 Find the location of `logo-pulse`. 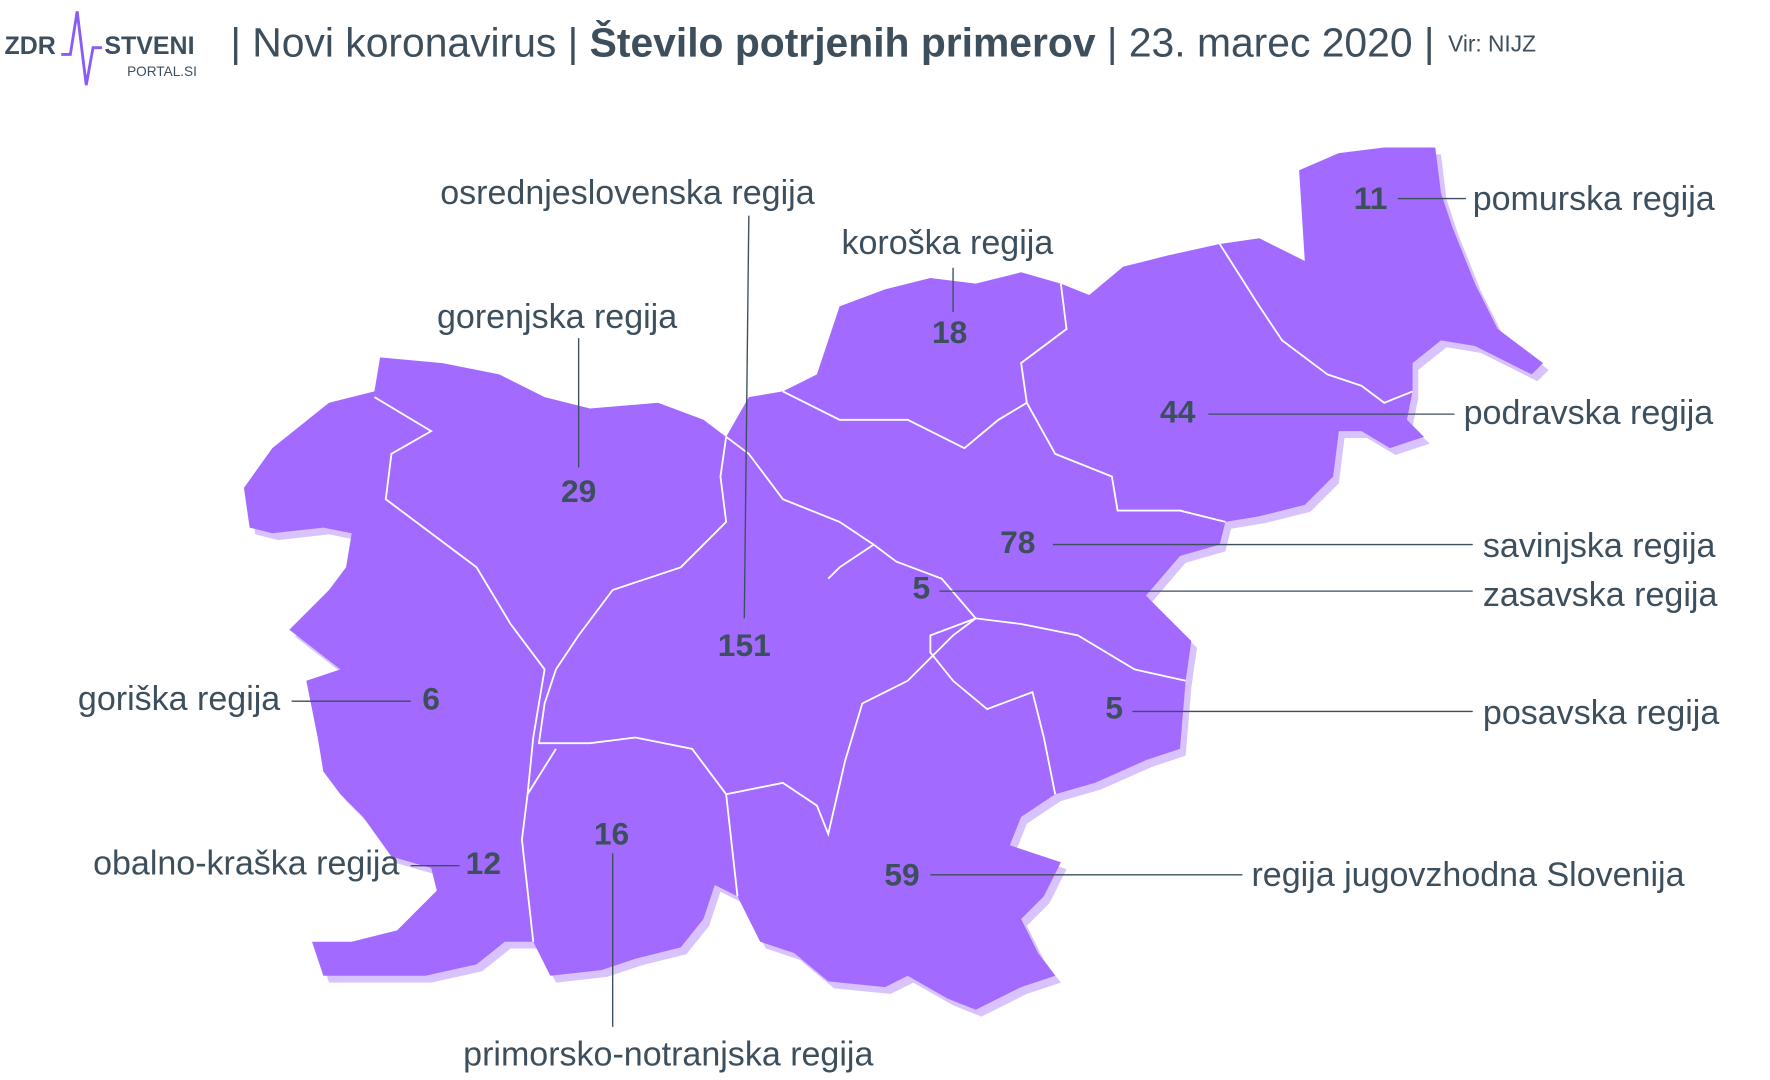

logo-pulse is located at coordinates (82, 48).